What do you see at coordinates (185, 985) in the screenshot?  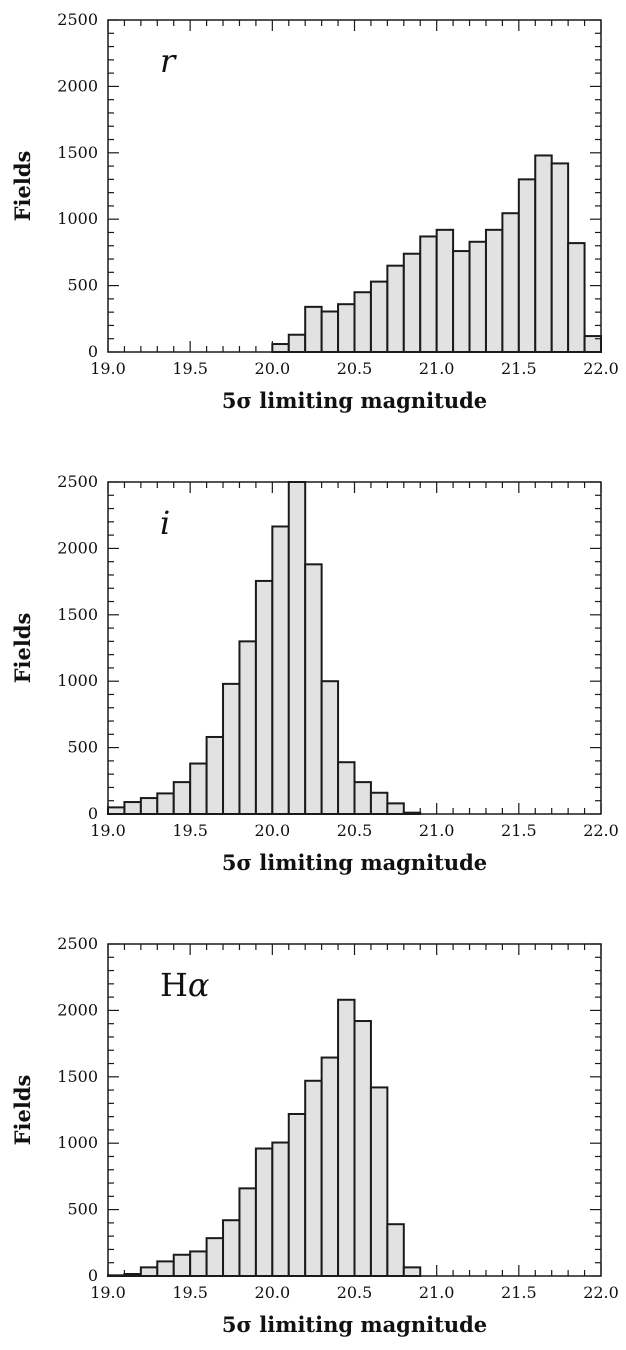 I see `panel-label: Hα` at bounding box center [185, 985].